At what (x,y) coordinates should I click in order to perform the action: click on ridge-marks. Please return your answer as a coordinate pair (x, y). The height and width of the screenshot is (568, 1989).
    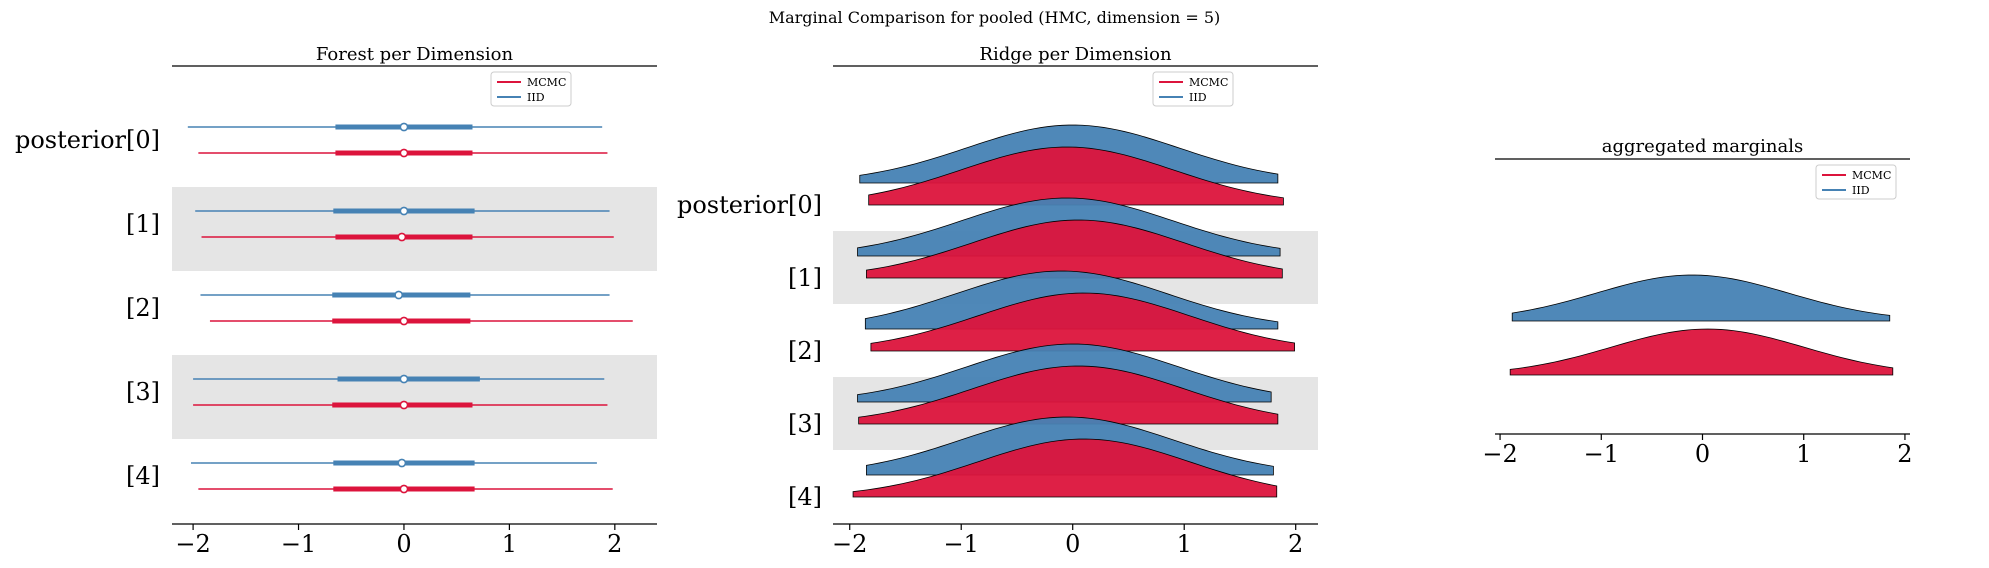
    Looking at the image, I should click on (1073, 311).